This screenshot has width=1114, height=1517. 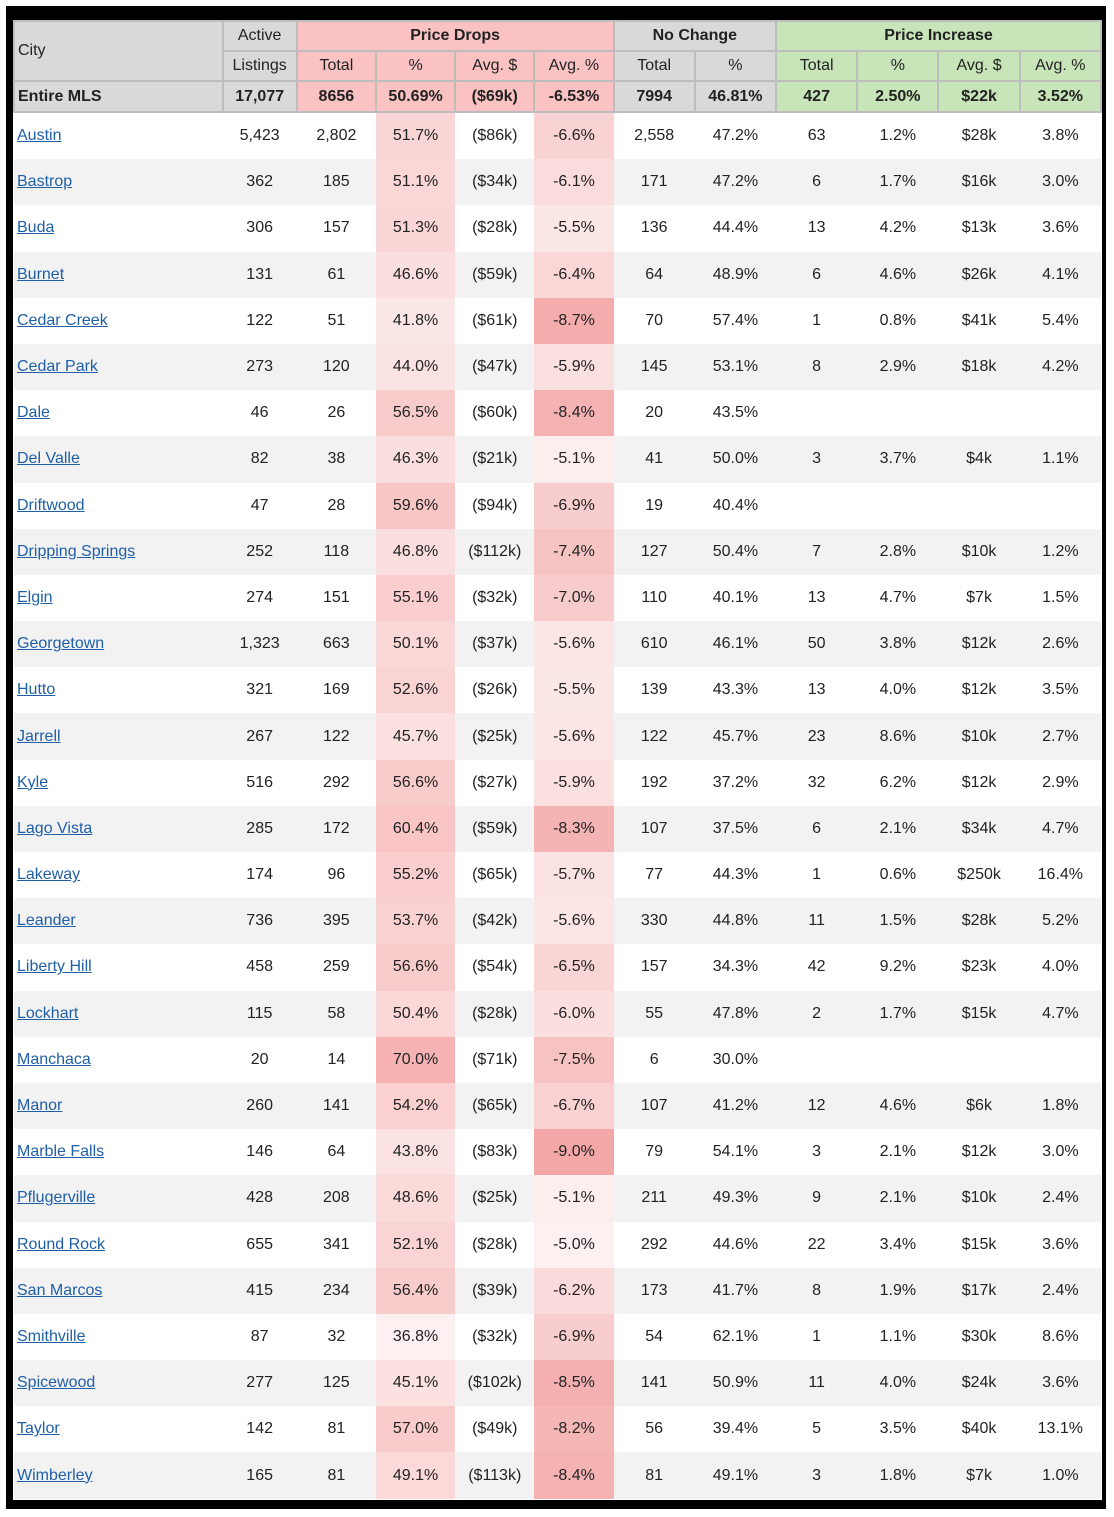 I want to click on drop-total-cell: 141, so click(x=336, y=1106).